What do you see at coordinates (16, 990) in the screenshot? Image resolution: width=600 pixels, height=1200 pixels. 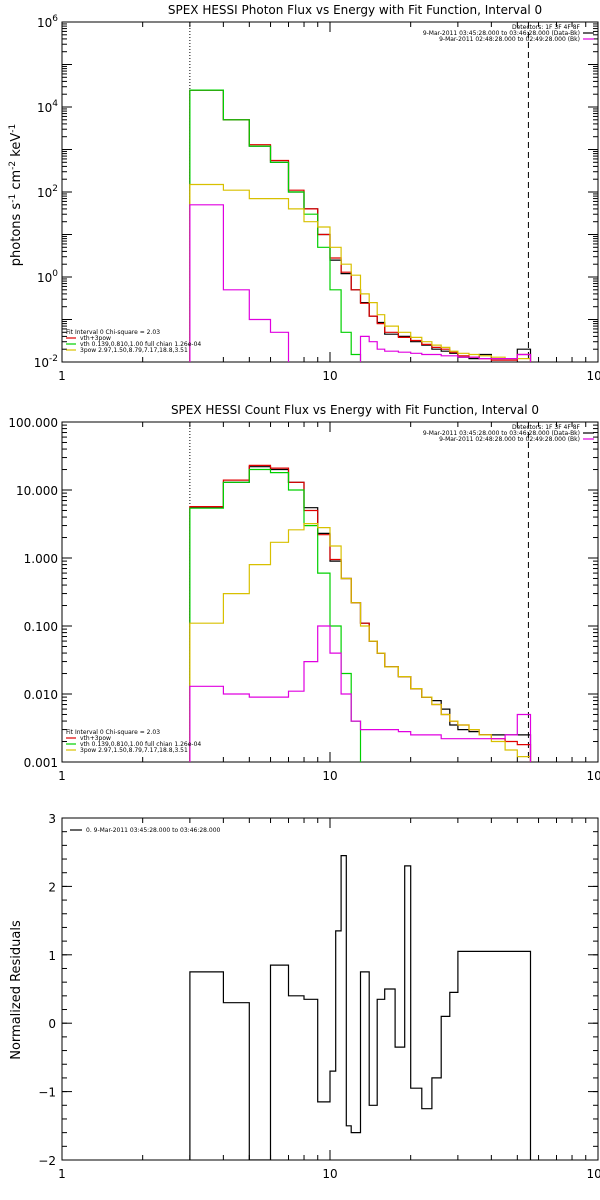 I see `residuals-ylabel: Normalized Residuals` at bounding box center [16, 990].